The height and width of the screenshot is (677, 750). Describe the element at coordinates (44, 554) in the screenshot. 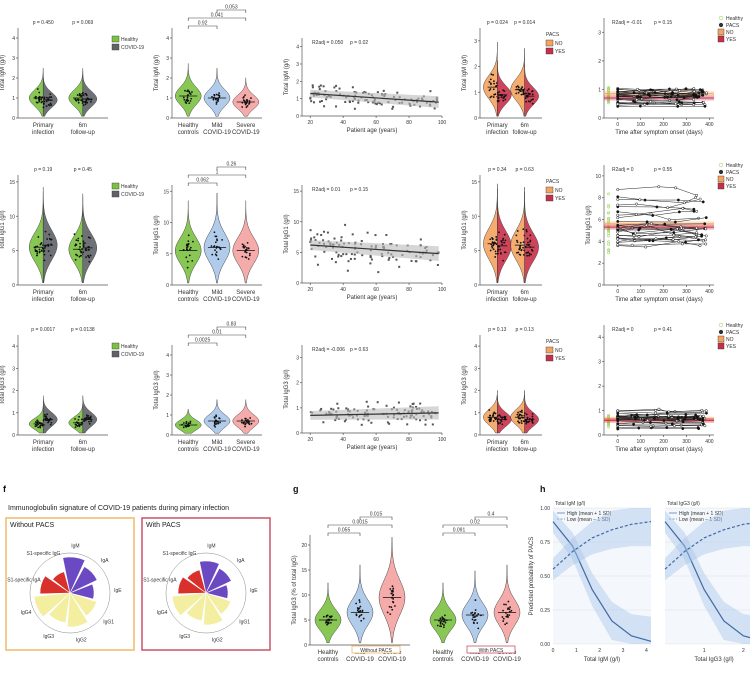

I see `rose-sector-label: S1-specific IgG` at that location.